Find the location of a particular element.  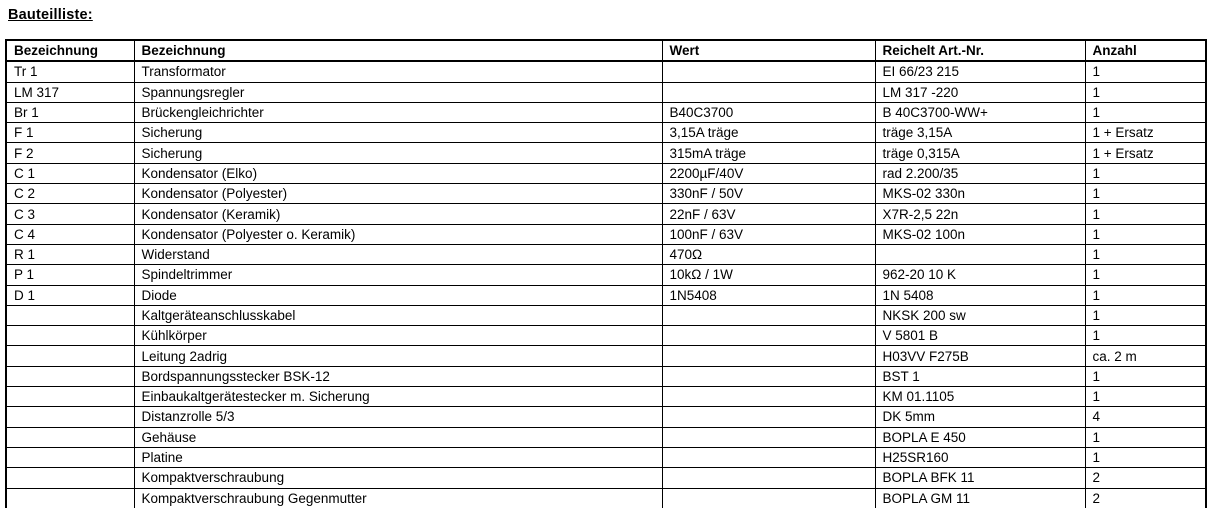

table-cell: NKSK 200 sw is located at coordinates (980, 315).